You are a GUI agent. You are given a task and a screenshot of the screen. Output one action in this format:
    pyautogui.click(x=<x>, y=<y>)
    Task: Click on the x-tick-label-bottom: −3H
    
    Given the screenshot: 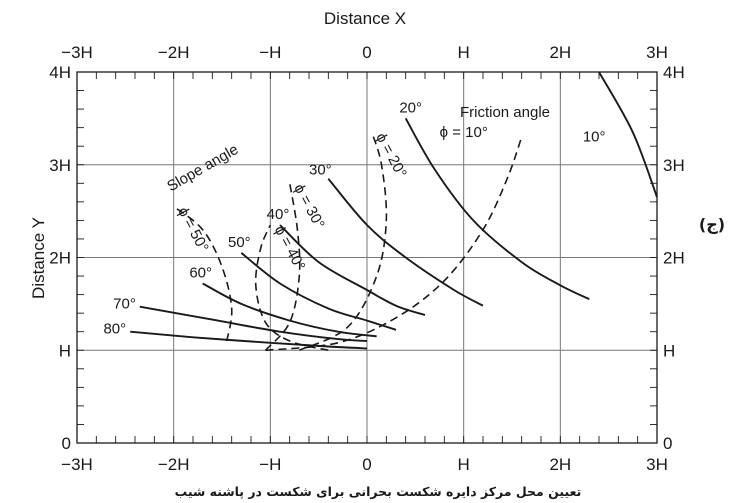 What is the action you would take?
    pyautogui.click(x=77, y=464)
    